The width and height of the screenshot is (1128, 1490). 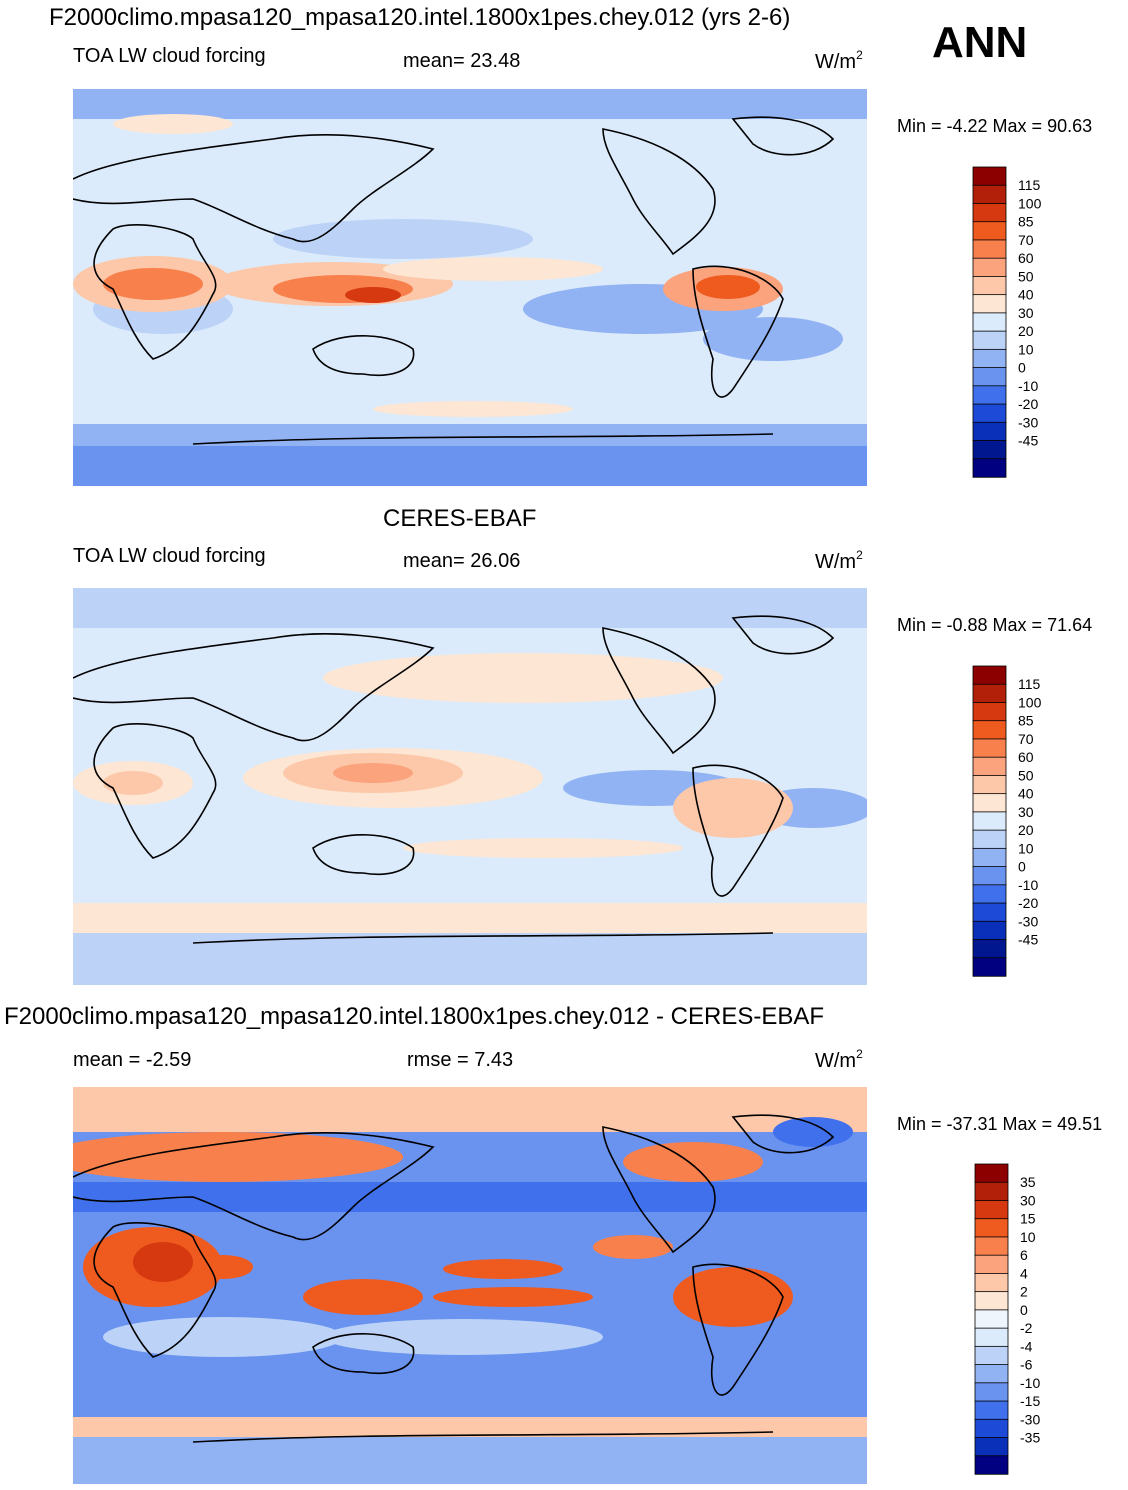 I want to click on panel-obs-units: W/m2, so click(x=839, y=560).